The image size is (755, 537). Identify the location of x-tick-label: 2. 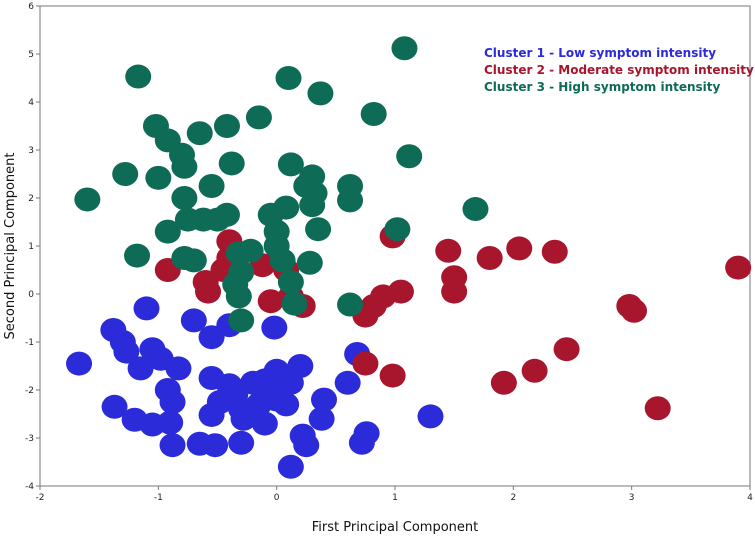
(513, 498).